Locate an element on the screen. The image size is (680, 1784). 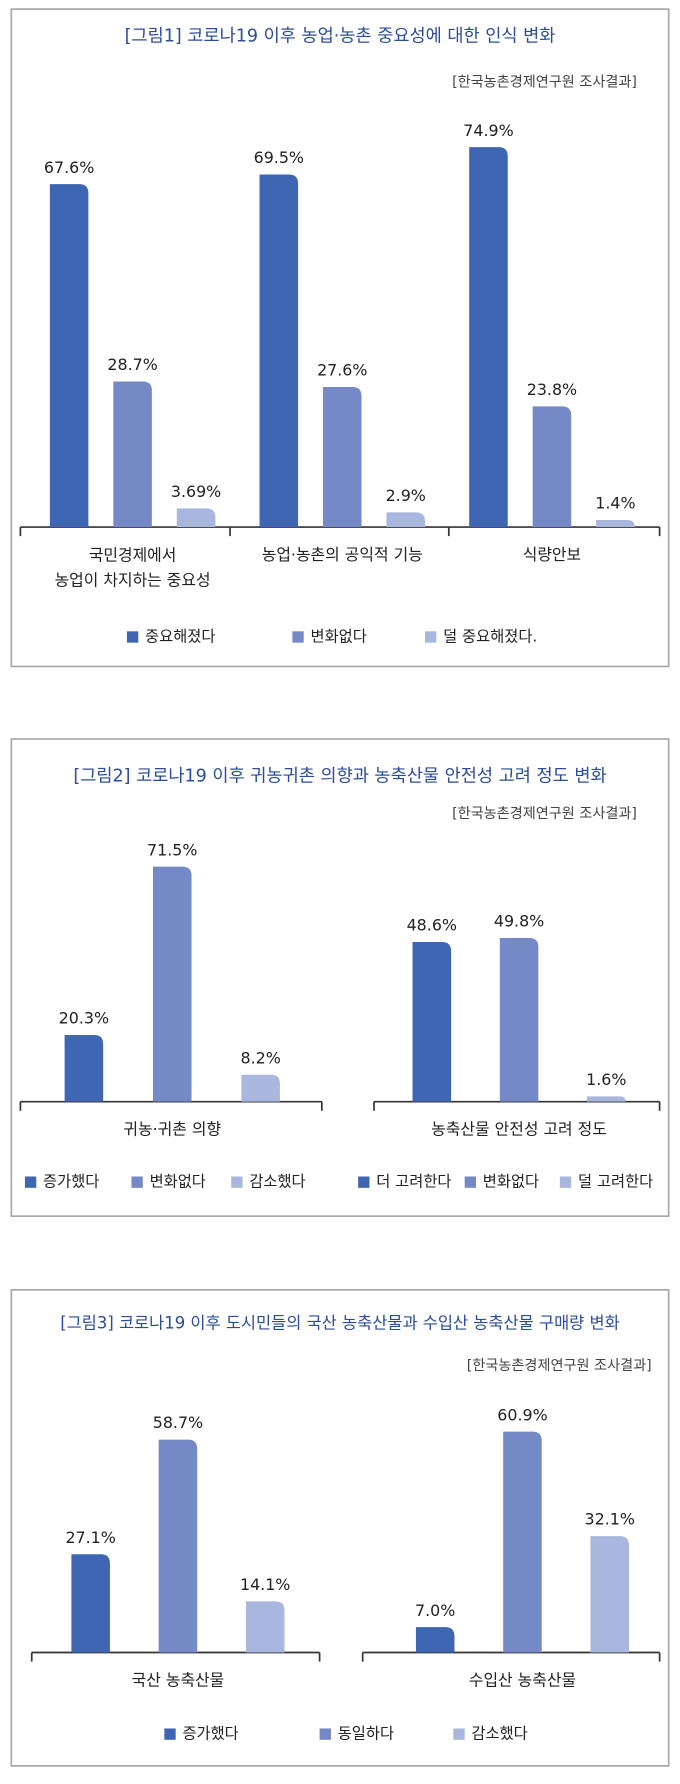
legend-label: 더 고려한다 is located at coordinates (413, 1182).